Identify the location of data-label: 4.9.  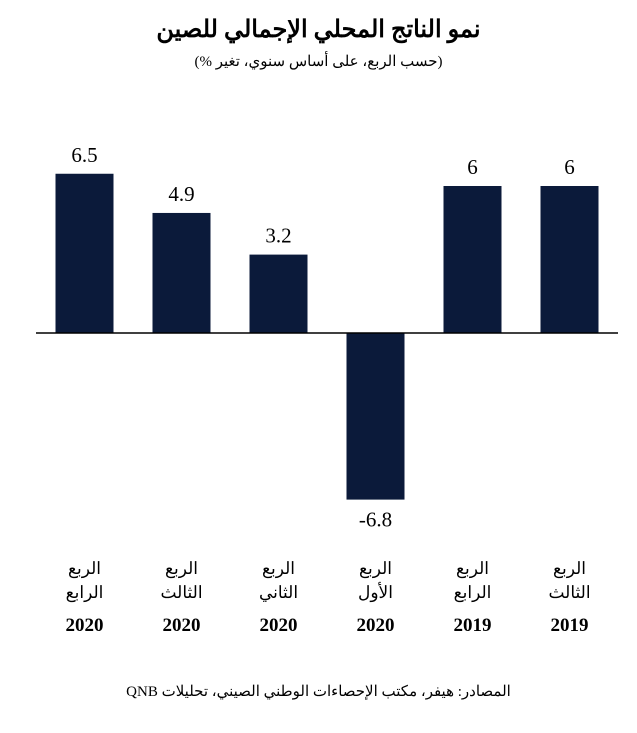
(181, 194).